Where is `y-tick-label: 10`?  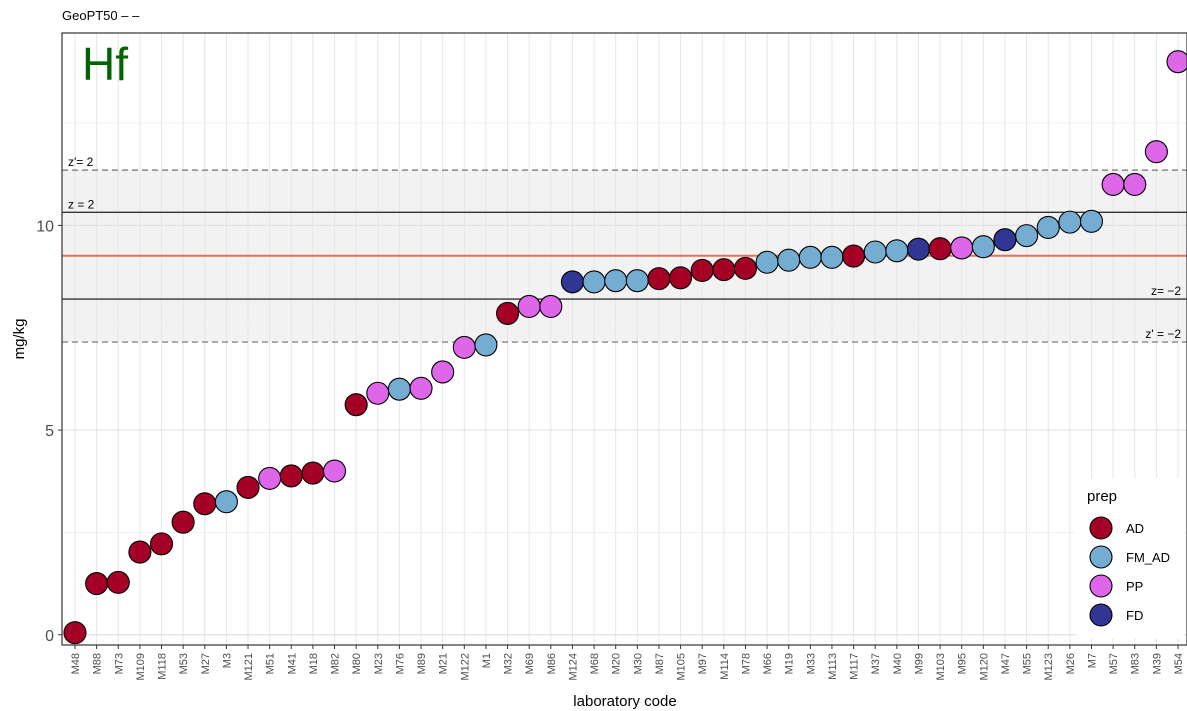 y-tick-label: 10 is located at coordinates (45, 226).